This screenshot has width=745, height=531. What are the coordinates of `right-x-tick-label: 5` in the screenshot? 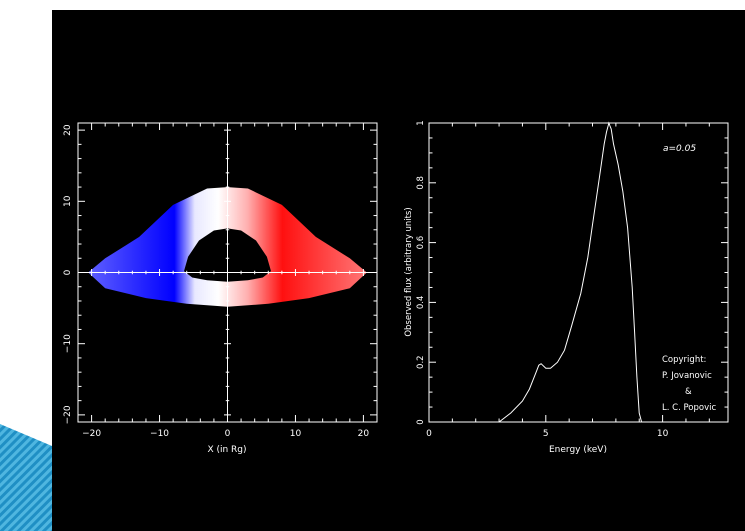 It's located at (546, 434).